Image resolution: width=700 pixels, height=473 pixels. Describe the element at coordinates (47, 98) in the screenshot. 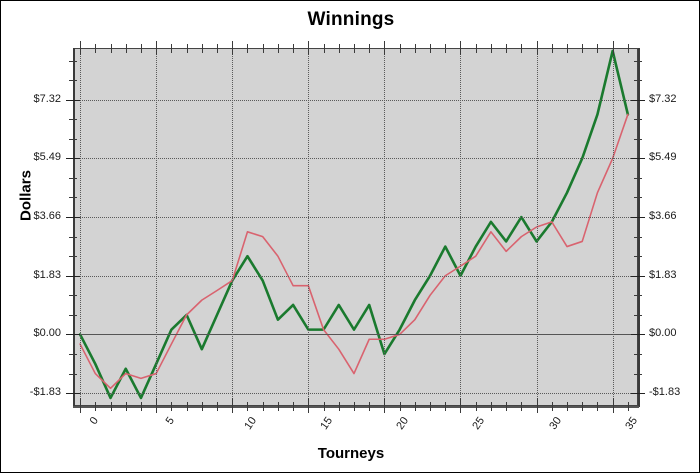

I see `y-axis-tick-label-left: $7.32` at that location.